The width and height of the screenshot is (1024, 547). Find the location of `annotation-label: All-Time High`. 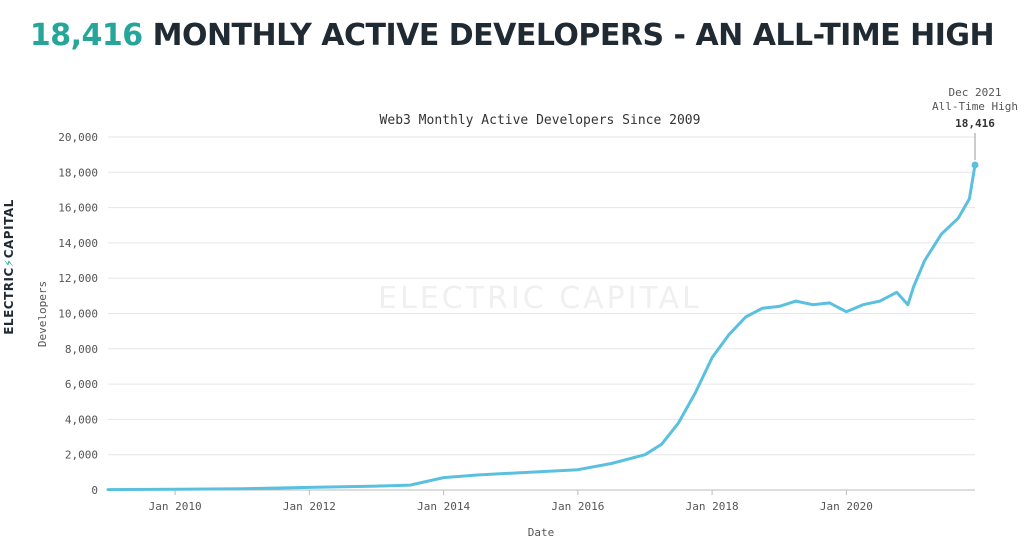

annotation-label: All-Time High is located at coordinates (975, 106).